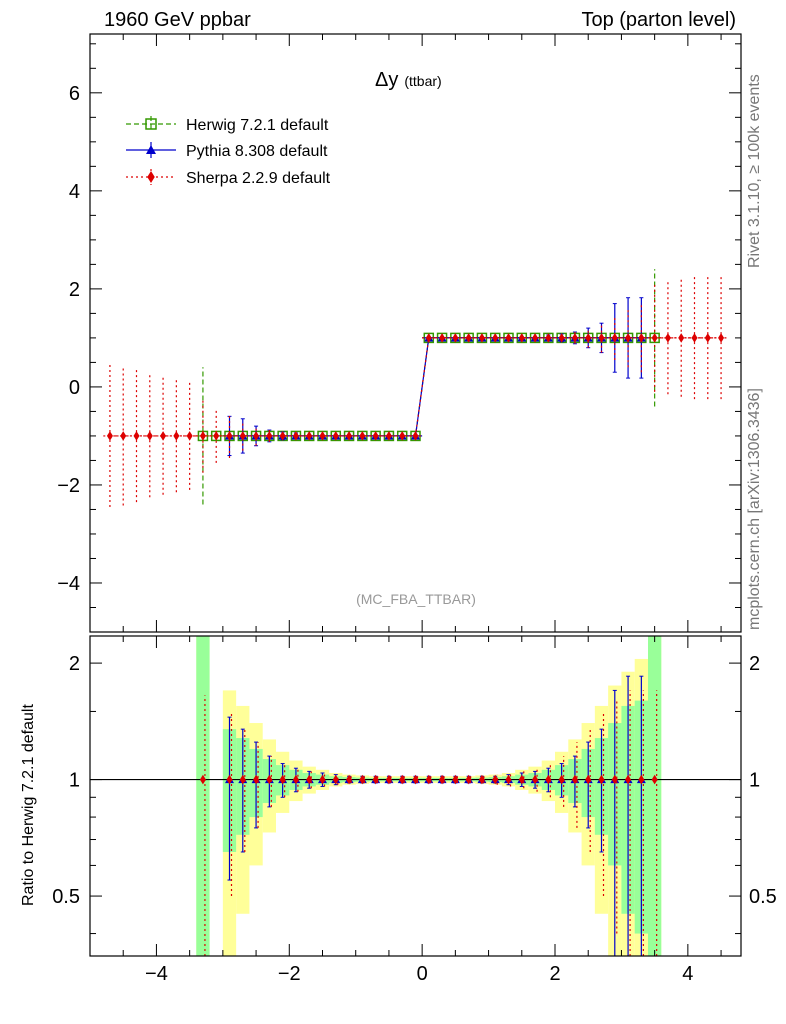 This screenshot has height=1024, width=786. What do you see at coordinates (74, 94) in the screenshot?
I see `y-tick-label: 6` at bounding box center [74, 94].